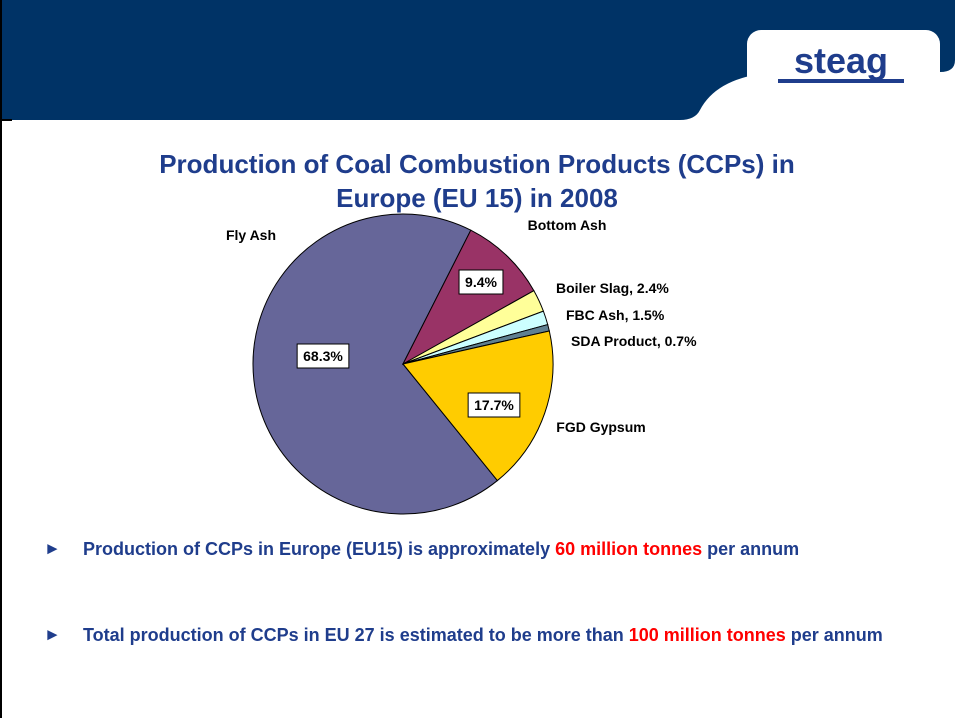 This screenshot has width=955, height=718. I want to click on value-label: 2.4%, so click(653, 288).